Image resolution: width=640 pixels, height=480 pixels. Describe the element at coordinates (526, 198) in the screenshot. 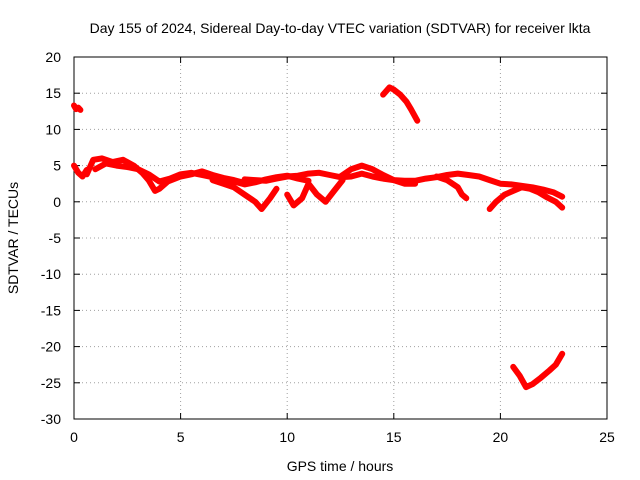

I see `series-sat-j` at that location.